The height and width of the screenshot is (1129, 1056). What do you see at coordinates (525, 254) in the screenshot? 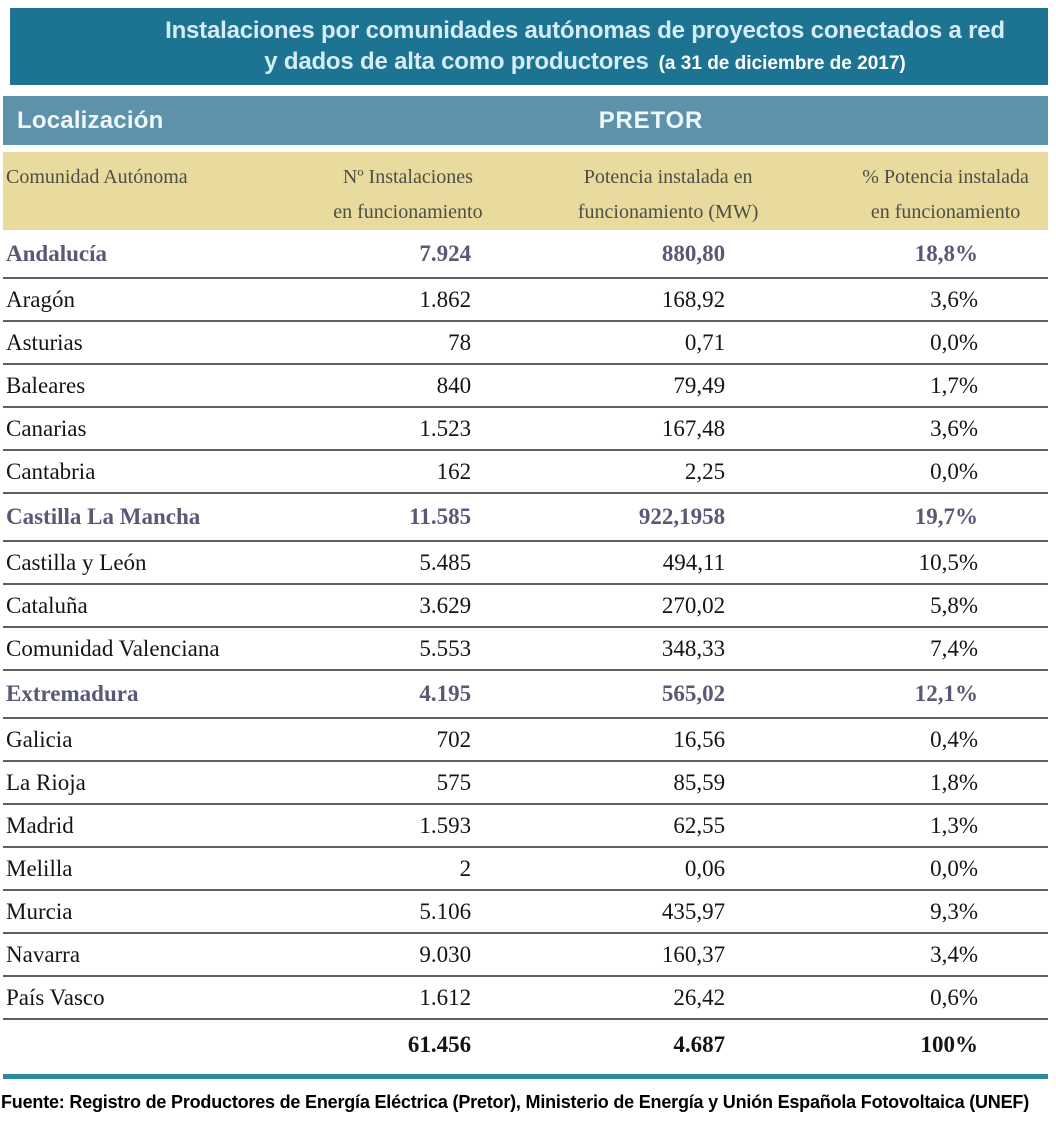
I see `table-row: Andalucía 7.924 880,80 18,8%` at bounding box center [525, 254].